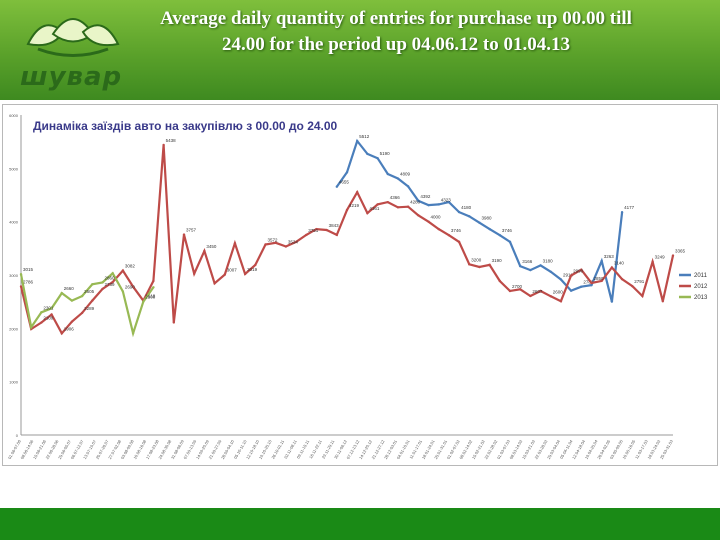 The height and width of the screenshot is (540, 720). I want to click on legend-label-2011: 2011, so click(701, 276).